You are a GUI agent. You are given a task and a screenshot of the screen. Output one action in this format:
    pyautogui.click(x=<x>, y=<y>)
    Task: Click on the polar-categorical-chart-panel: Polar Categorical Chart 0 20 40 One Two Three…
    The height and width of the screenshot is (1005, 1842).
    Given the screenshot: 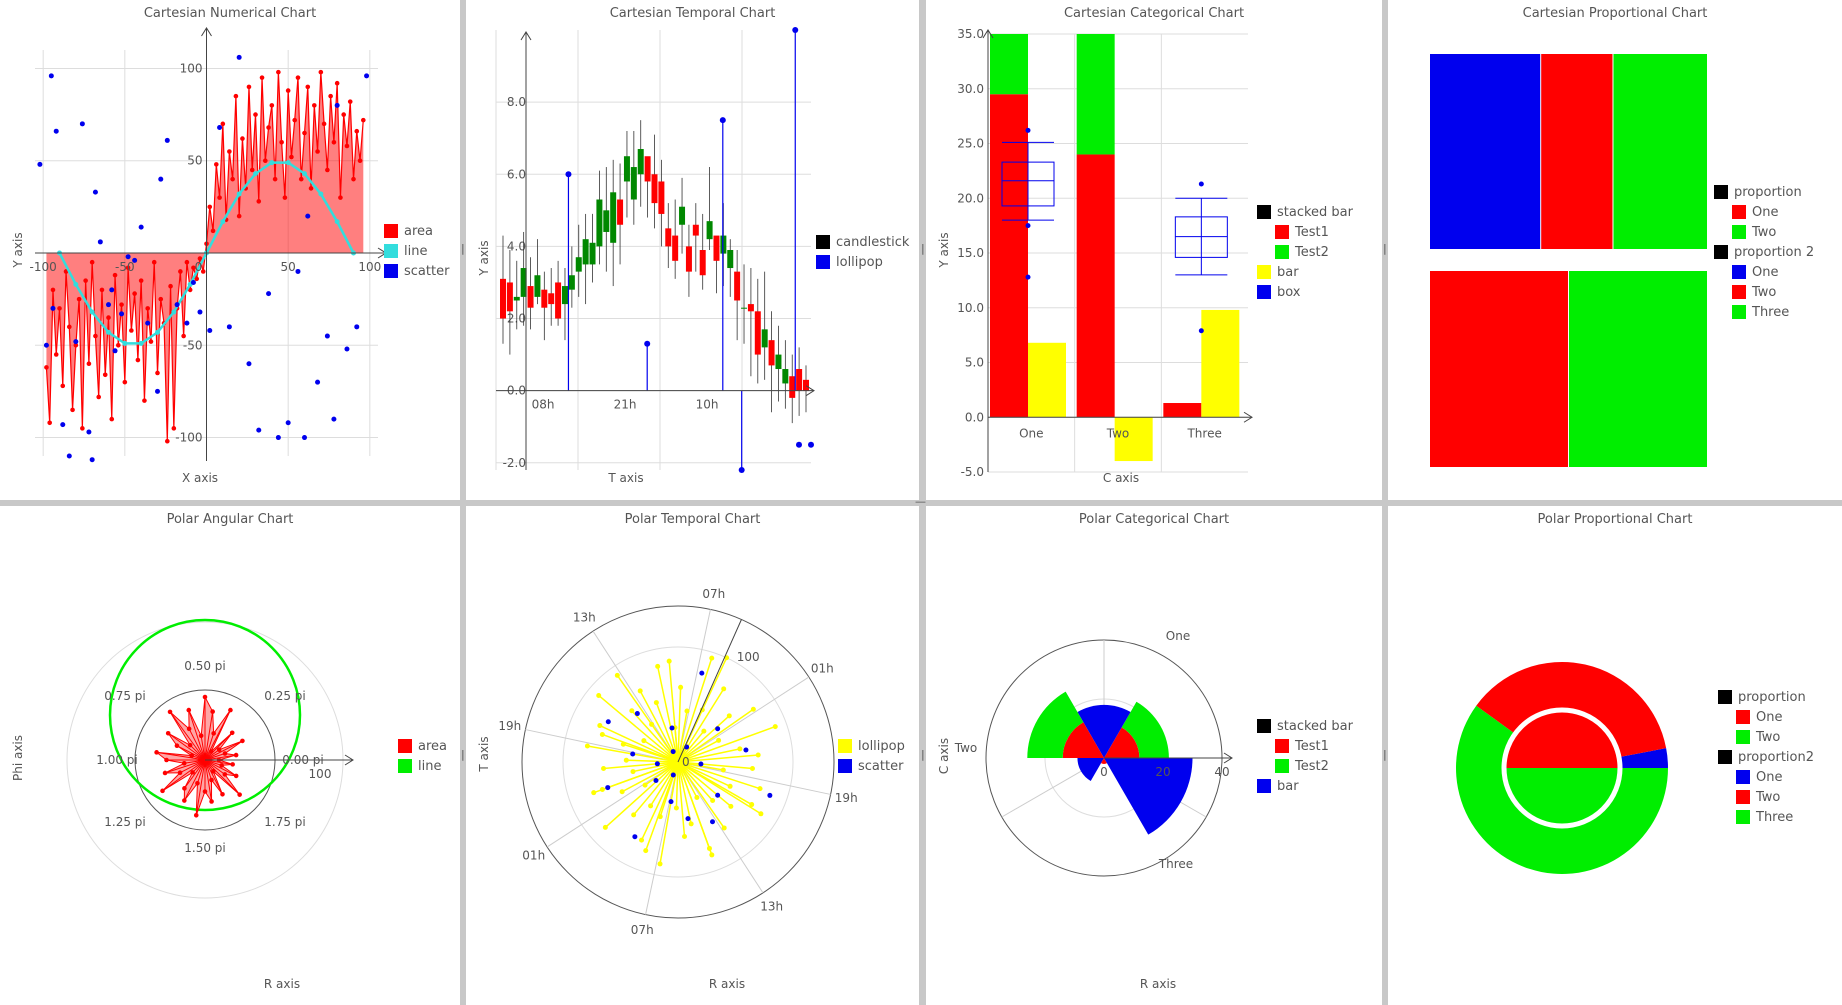 What is the action you would take?
    pyautogui.click(x=1154, y=755)
    